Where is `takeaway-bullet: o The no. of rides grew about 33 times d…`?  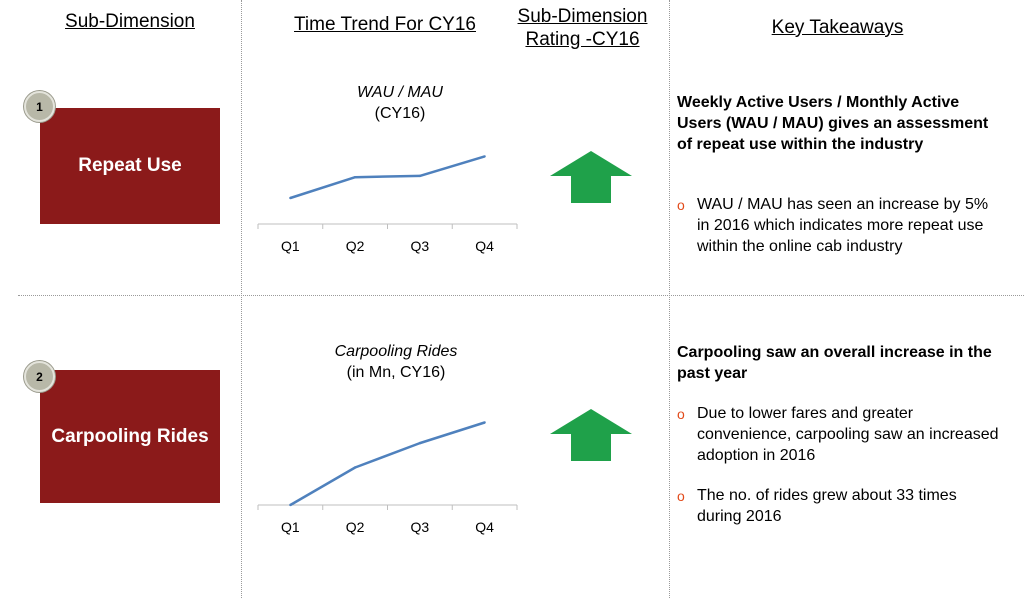 takeaway-bullet: o The no. of rides grew about 33 times d… is located at coordinates (839, 506).